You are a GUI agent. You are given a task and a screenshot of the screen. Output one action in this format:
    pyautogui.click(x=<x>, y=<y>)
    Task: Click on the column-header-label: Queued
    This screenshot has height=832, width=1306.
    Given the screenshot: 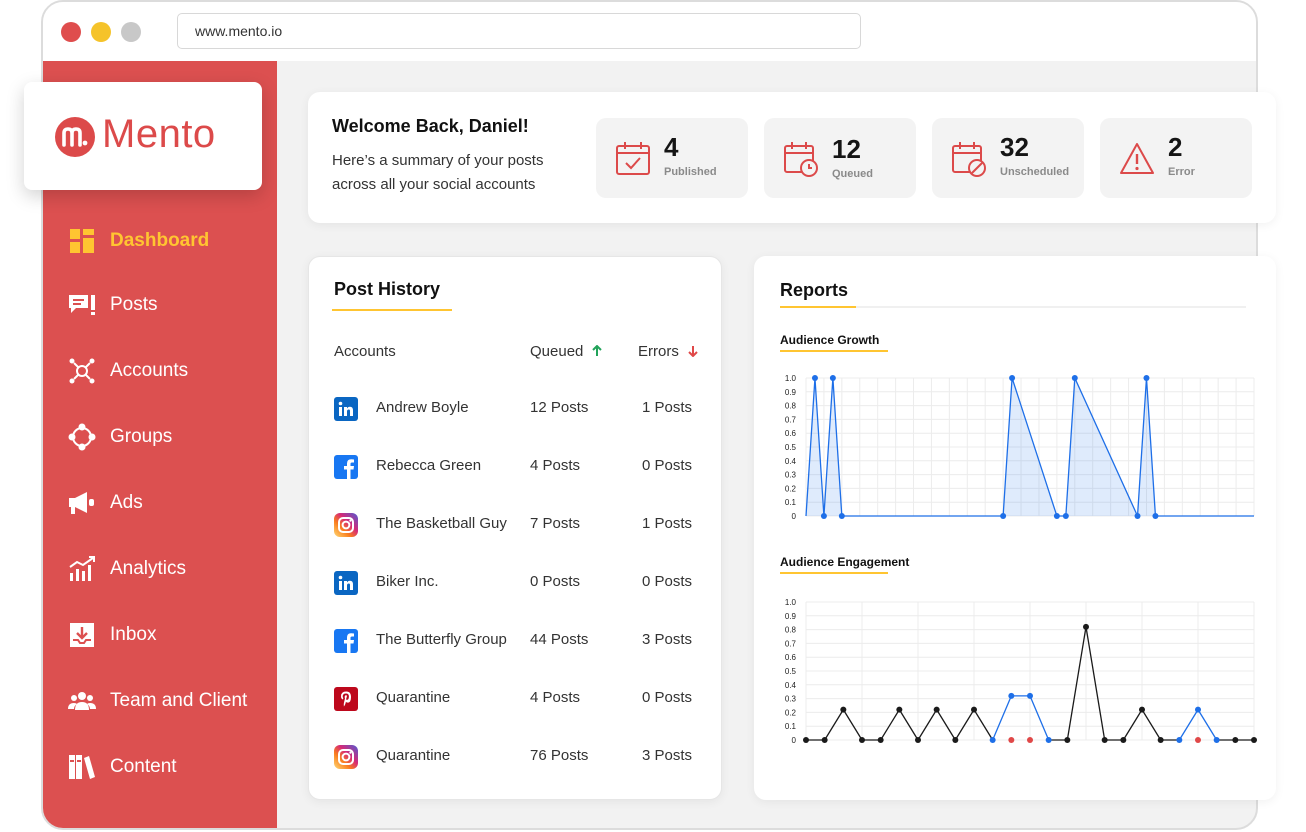 What is the action you would take?
    pyautogui.click(x=557, y=351)
    